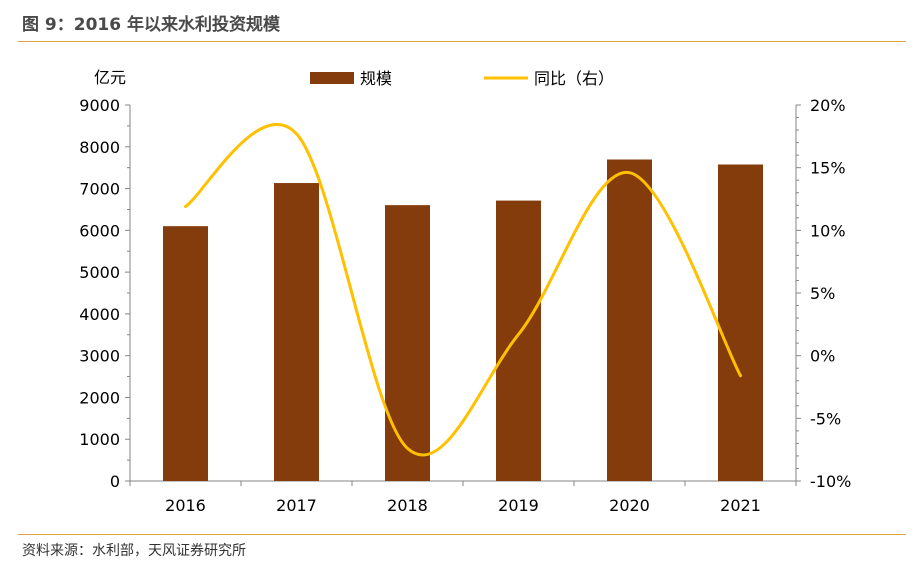  Describe the element at coordinates (376, 78) in the screenshot. I see `legend-label-bar: 规模` at that location.